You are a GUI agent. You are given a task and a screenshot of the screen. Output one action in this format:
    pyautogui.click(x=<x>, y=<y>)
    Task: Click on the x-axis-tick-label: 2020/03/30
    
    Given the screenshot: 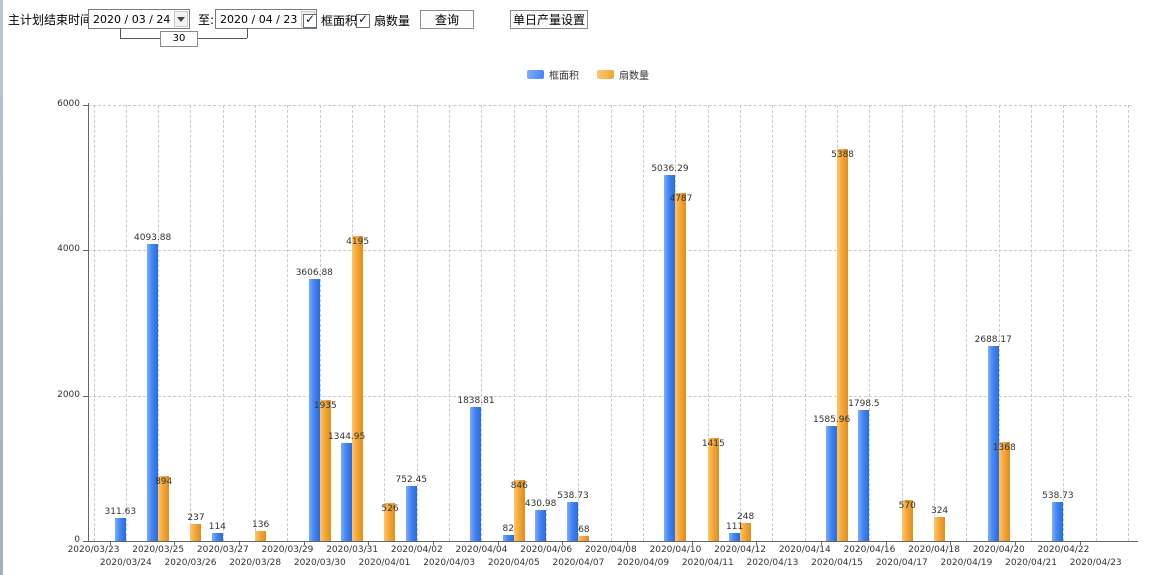 What is the action you would take?
    pyautogui.click(x=319, y=563)
    